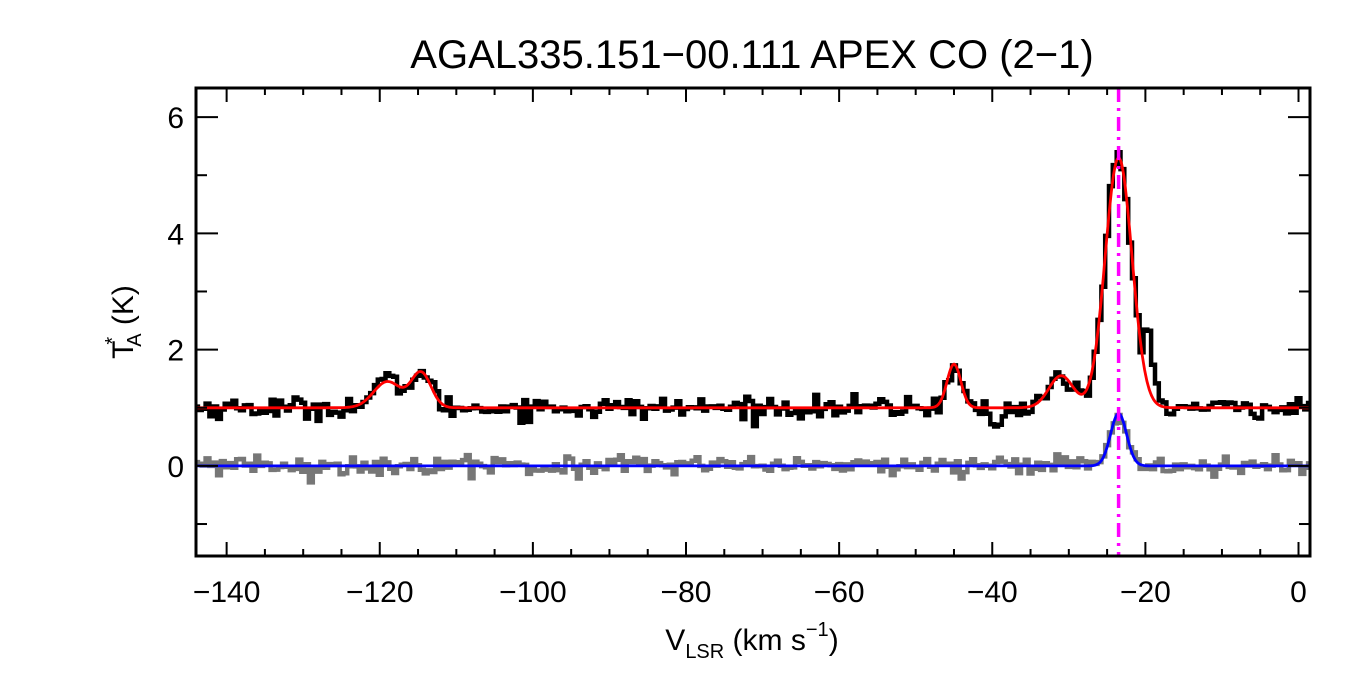  I want to click on x-tick-label: −80, so click(686, 592).